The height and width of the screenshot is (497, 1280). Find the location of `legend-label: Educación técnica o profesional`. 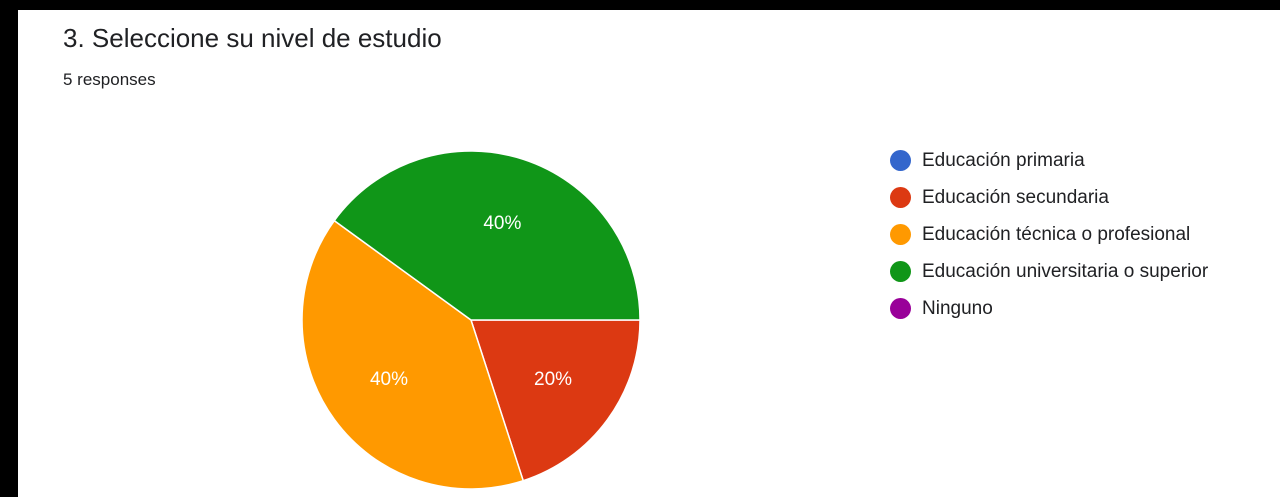

legend-label: Educación técnica o profesional is located at coordinates (1056, 234).